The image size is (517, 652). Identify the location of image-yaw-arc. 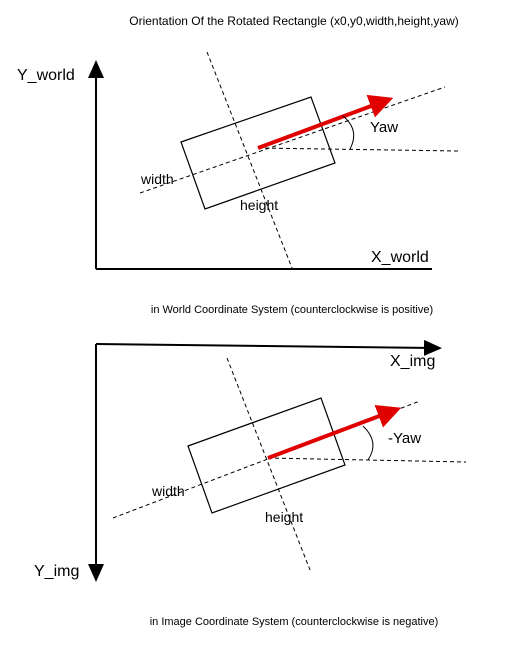
(368, 443).